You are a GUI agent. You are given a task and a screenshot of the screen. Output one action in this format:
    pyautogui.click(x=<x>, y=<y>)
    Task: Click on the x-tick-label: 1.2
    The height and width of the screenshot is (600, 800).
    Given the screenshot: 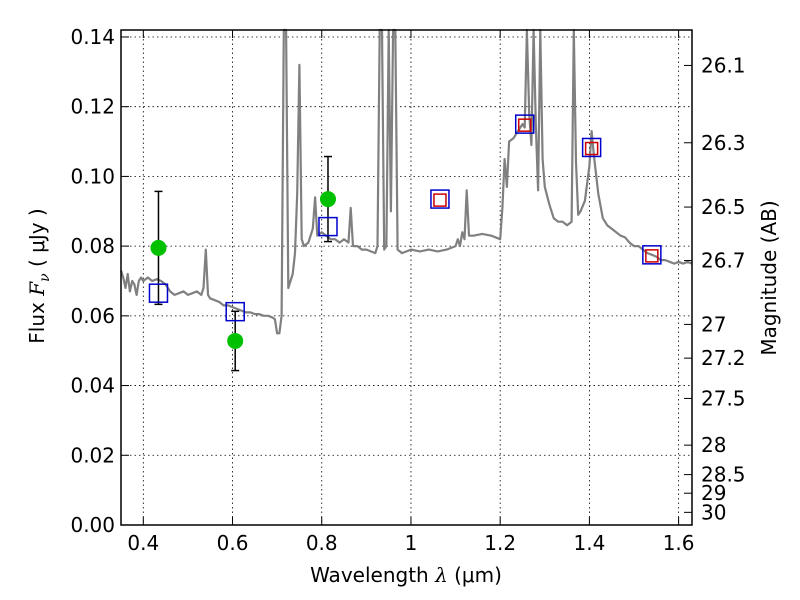 What is the action you would take?
    pyautogui.click(x=500, y=543)
    